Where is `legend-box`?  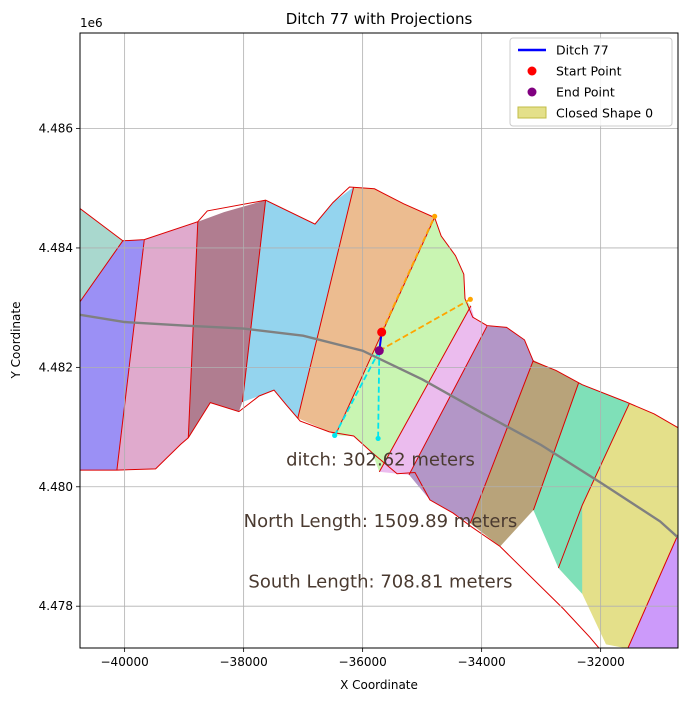 legend-box is located at coordinates (591, 82).